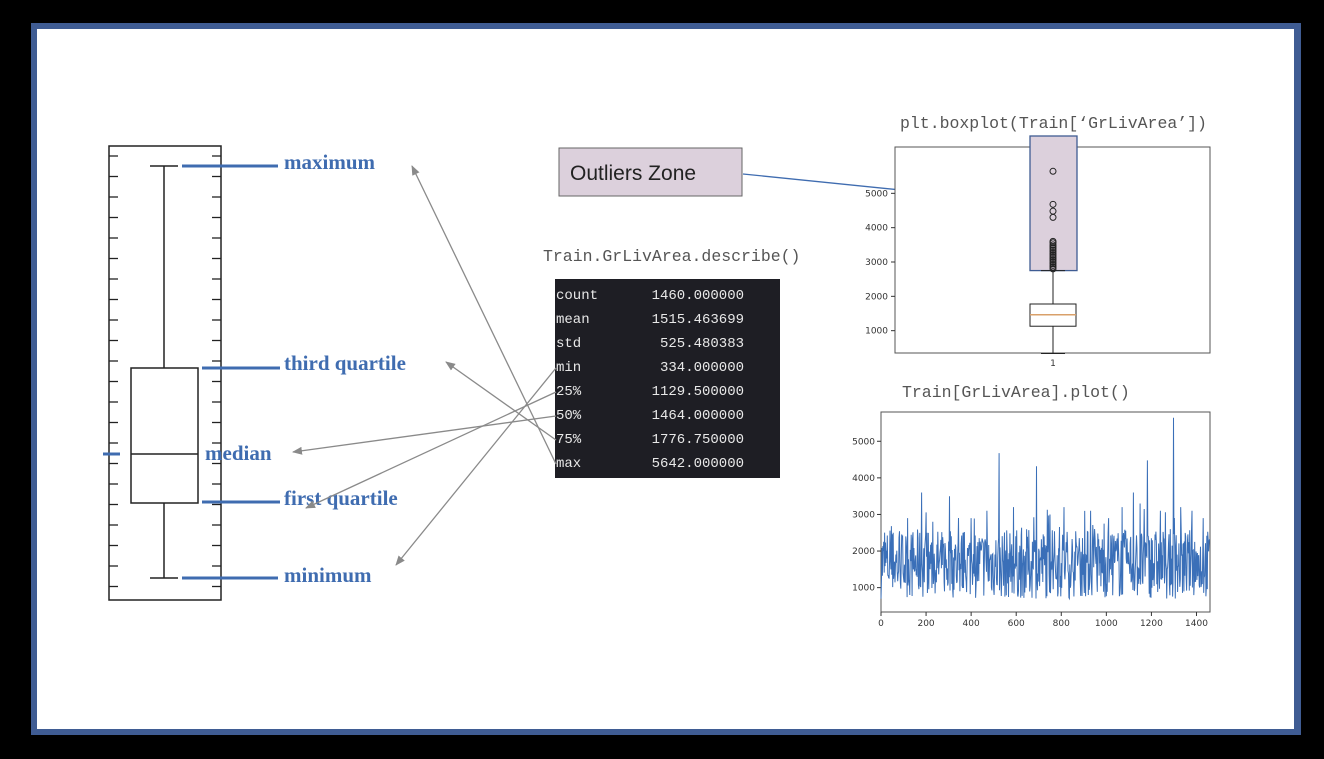 This screenshot has width=1324, height=759. What do you see at coordinates (863, 589) in the screenshot?
I see `lineplot-ytick-label: 1000` at bounding box center [863, 589].